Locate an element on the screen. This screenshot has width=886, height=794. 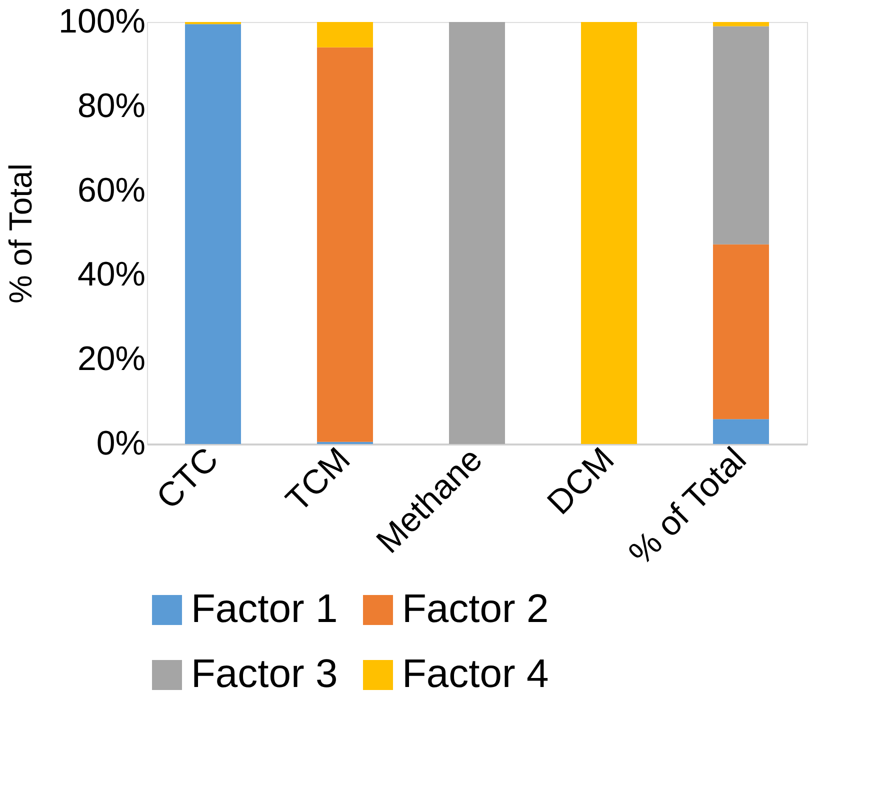
y-axis-title: % of Total is located at coordinates (20, 234).